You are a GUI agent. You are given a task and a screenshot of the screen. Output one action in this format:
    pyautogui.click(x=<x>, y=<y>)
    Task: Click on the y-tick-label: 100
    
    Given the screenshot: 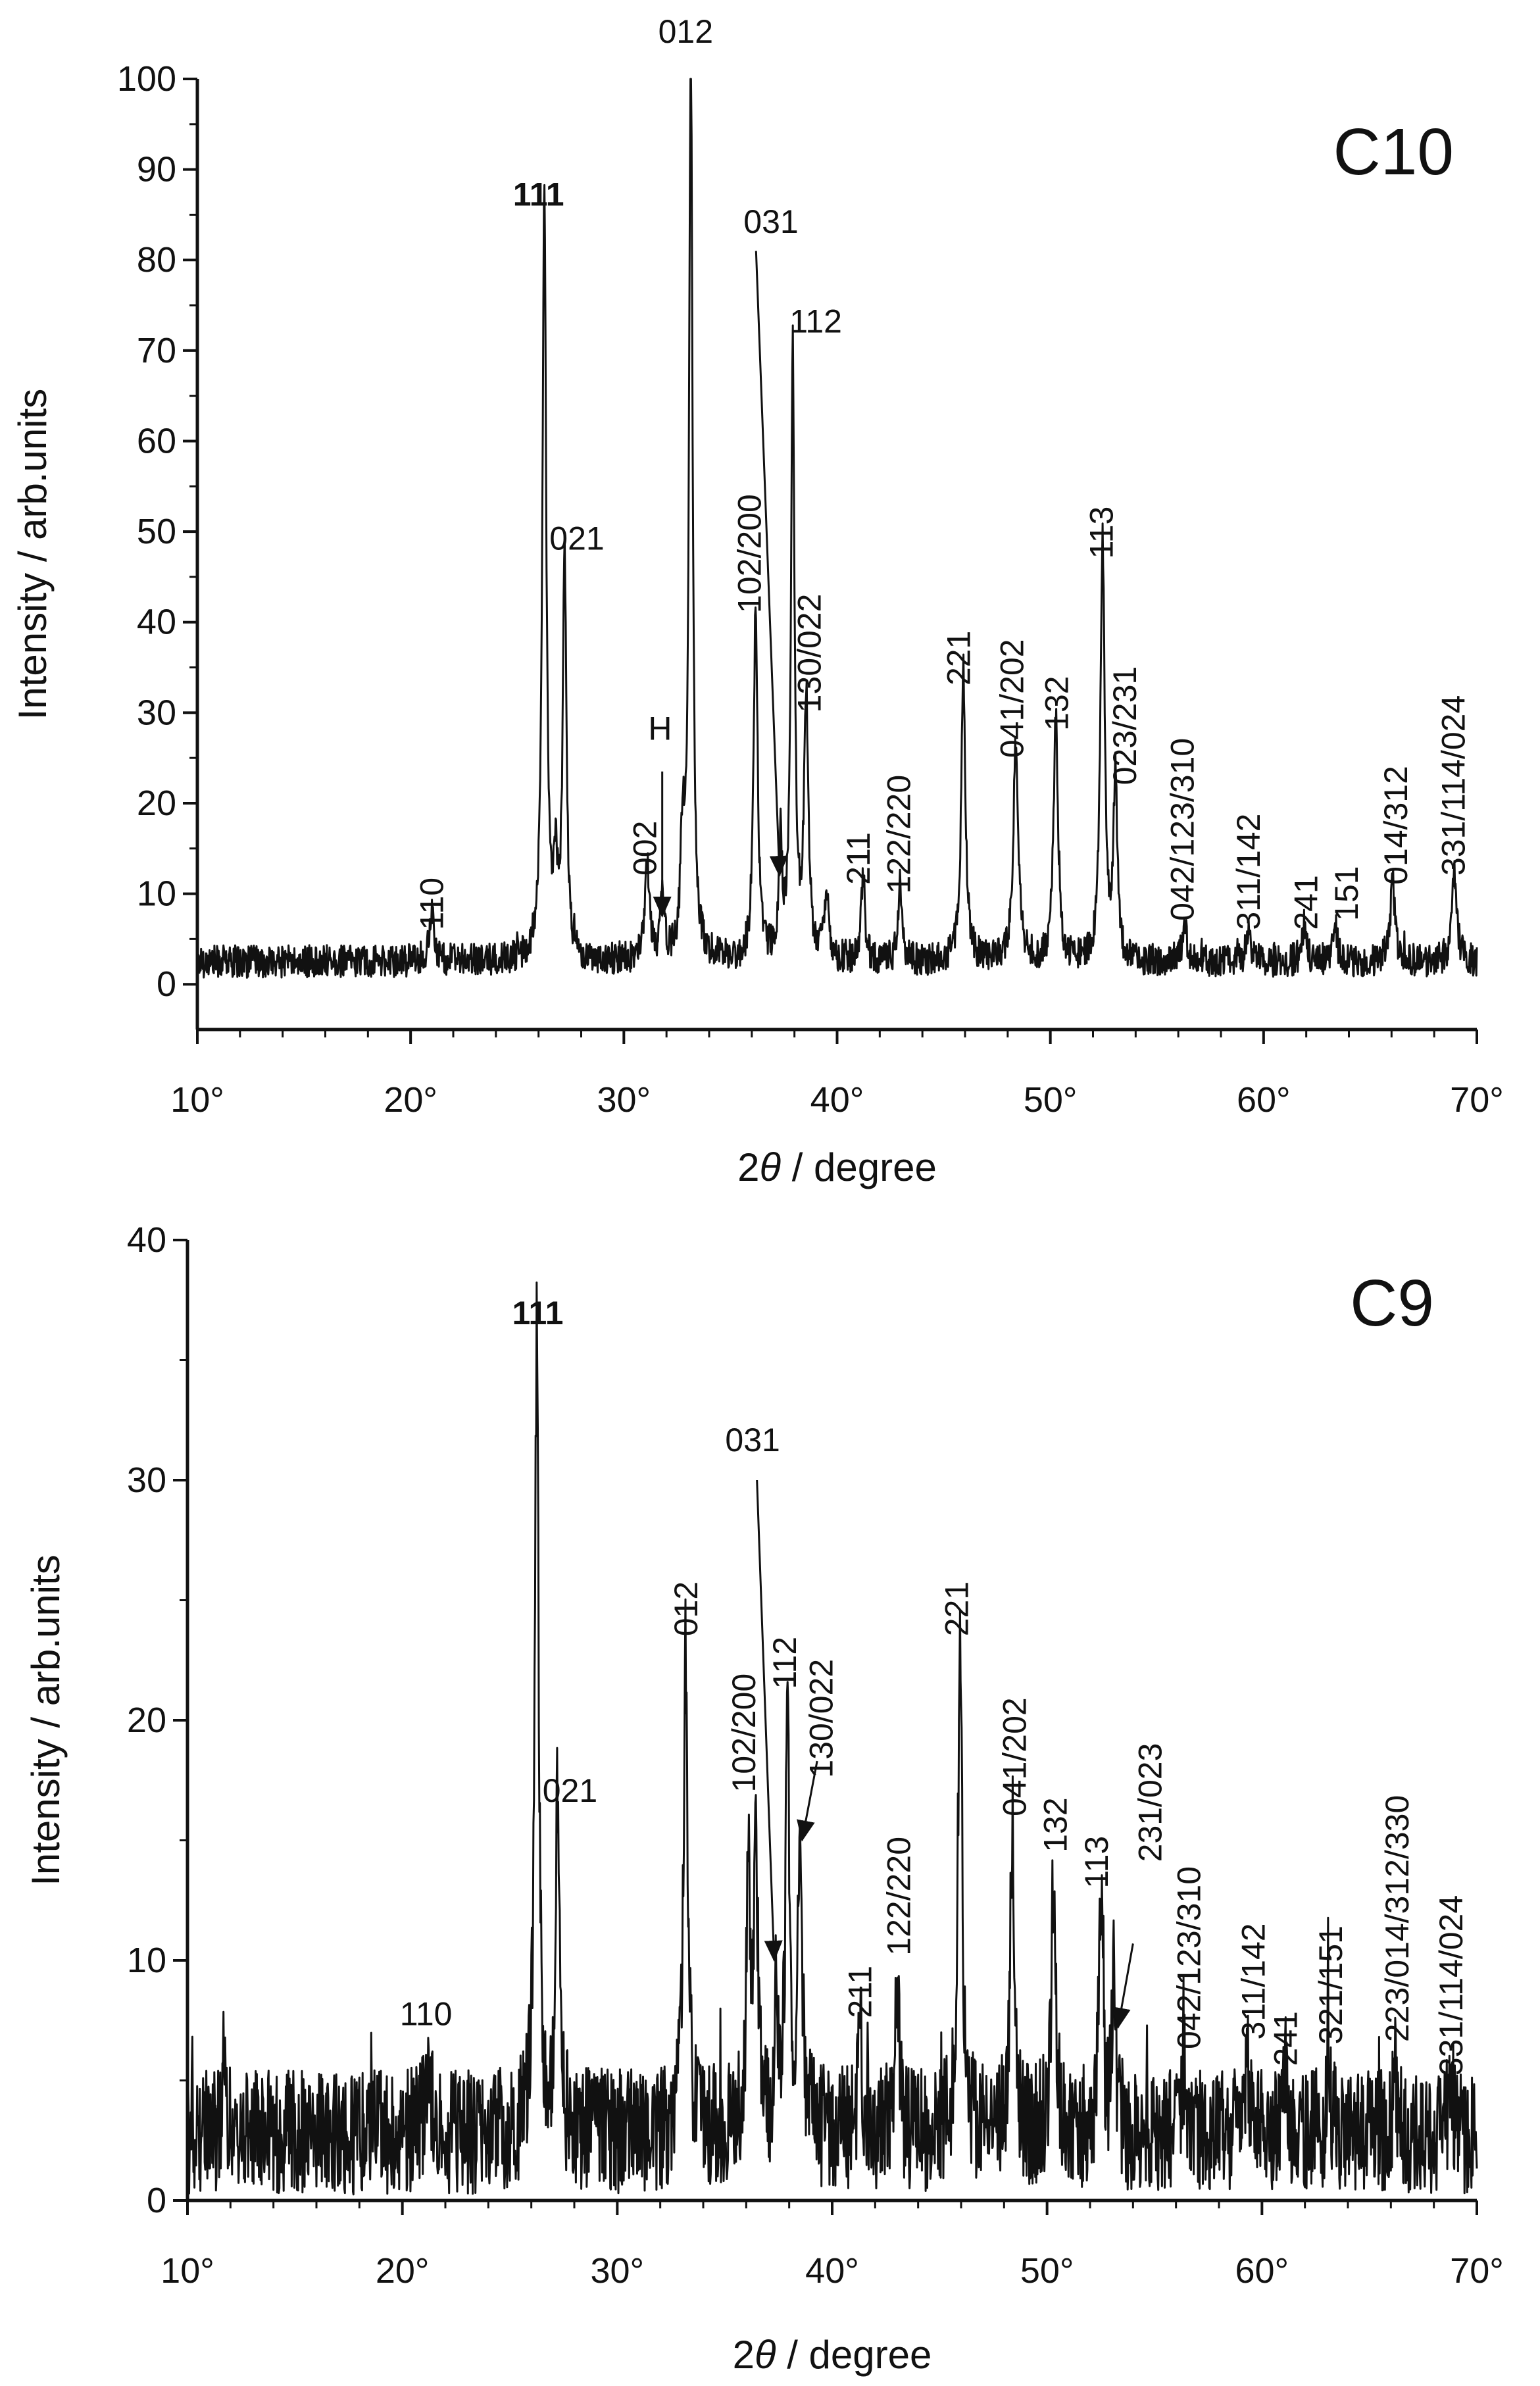 What is the action you would take?
    pyautogui.click(x=146, y=79)
    